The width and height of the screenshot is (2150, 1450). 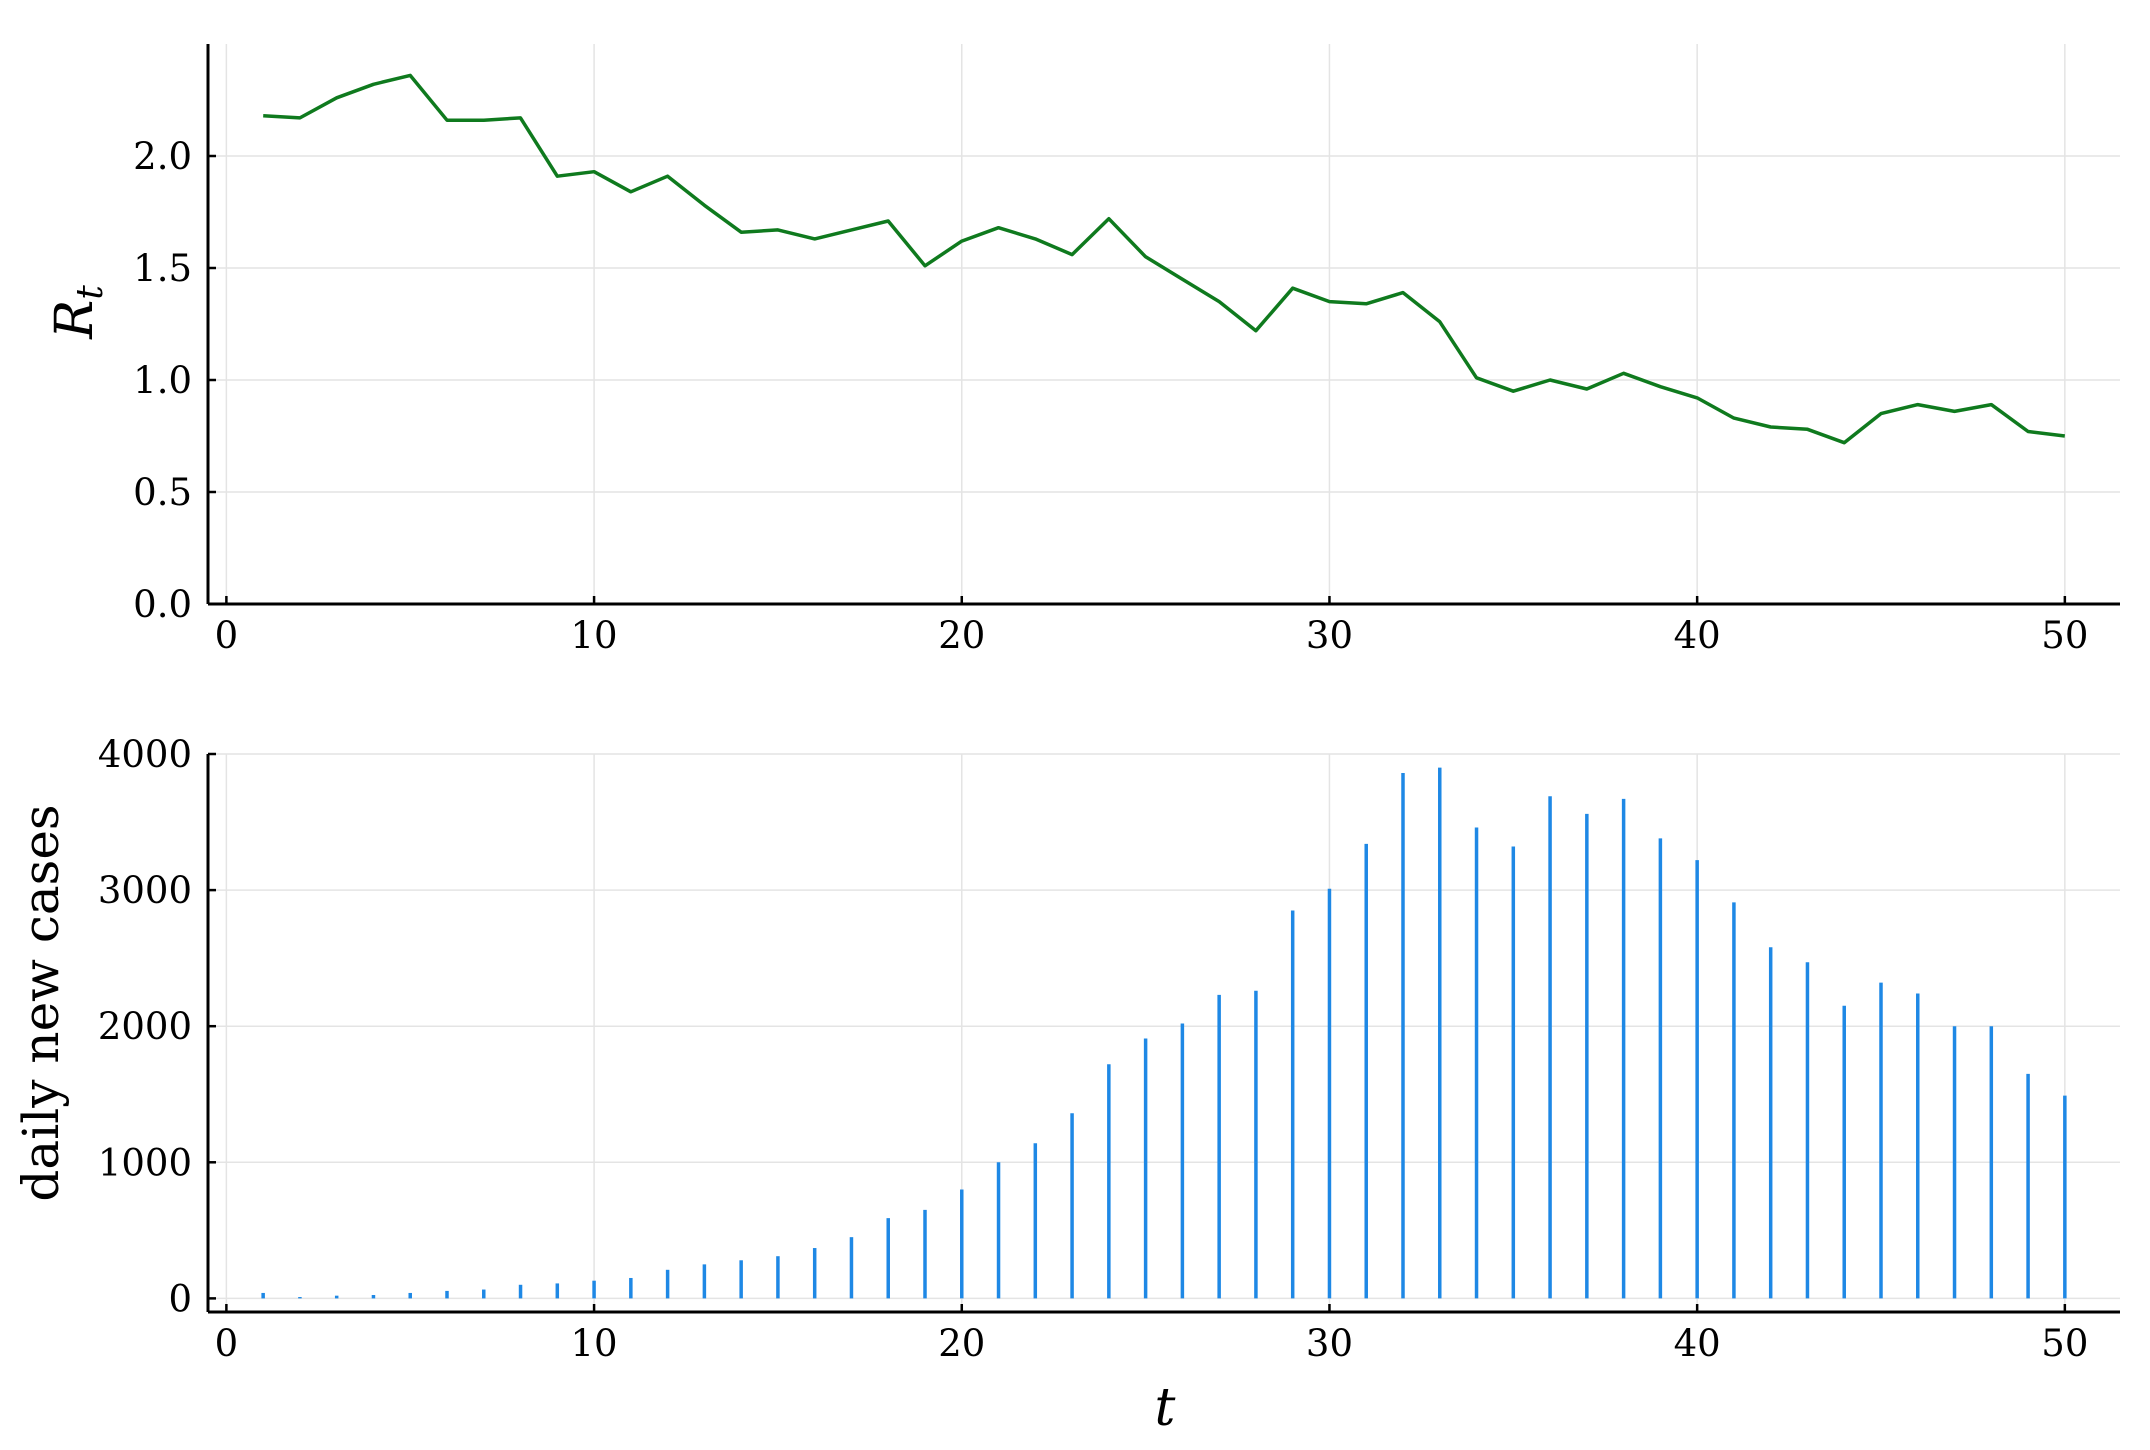 I want to click on rt-y-tick-label: 1.5, so click(x=162, y=268).